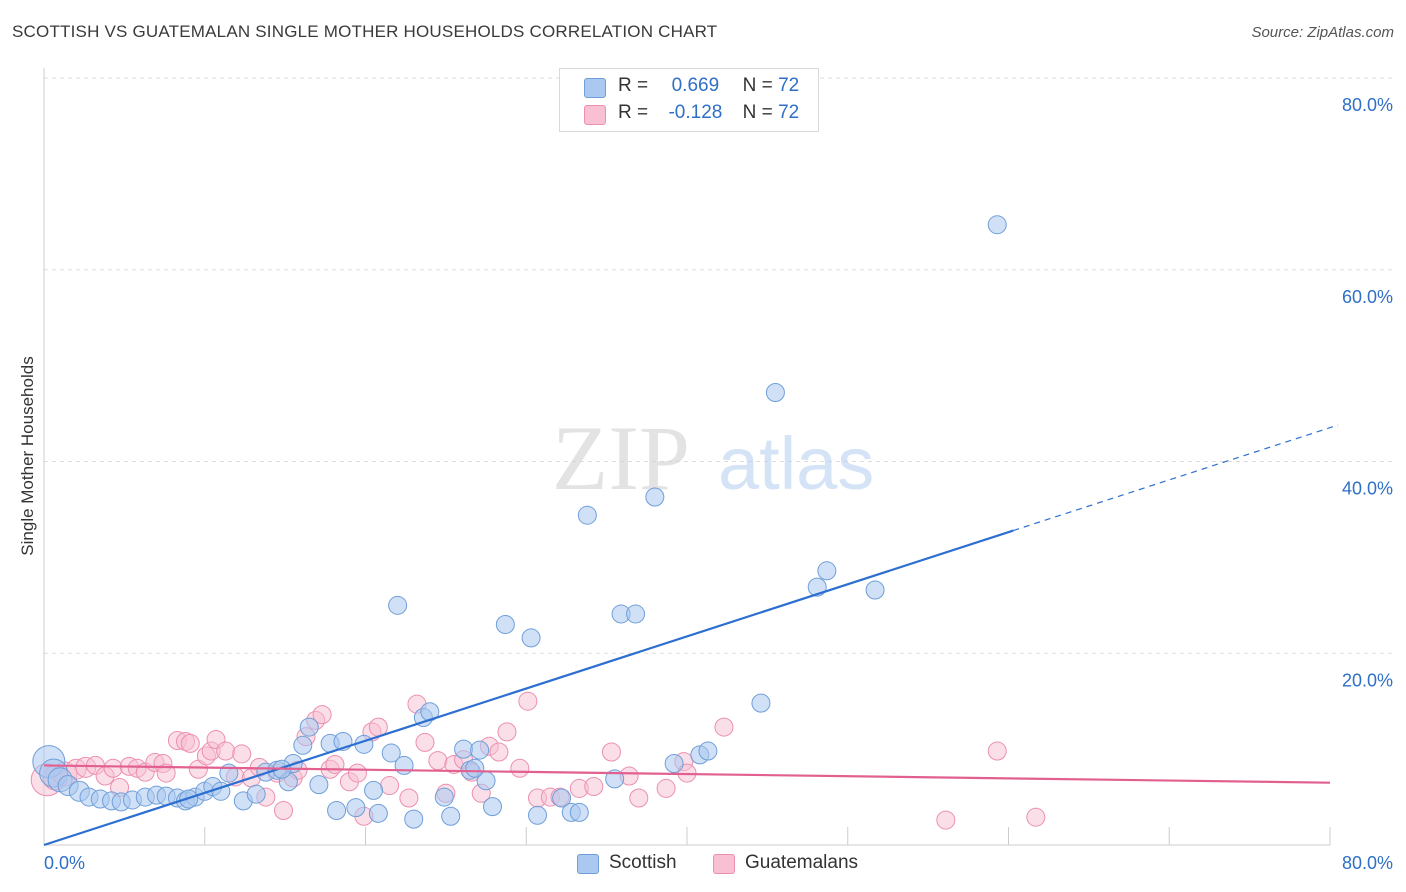 This screenshot has height=892, width=1406. Describe the element at coordinates (588, 864) in the screenshot. I see `series-swatch-scottish` at that location.